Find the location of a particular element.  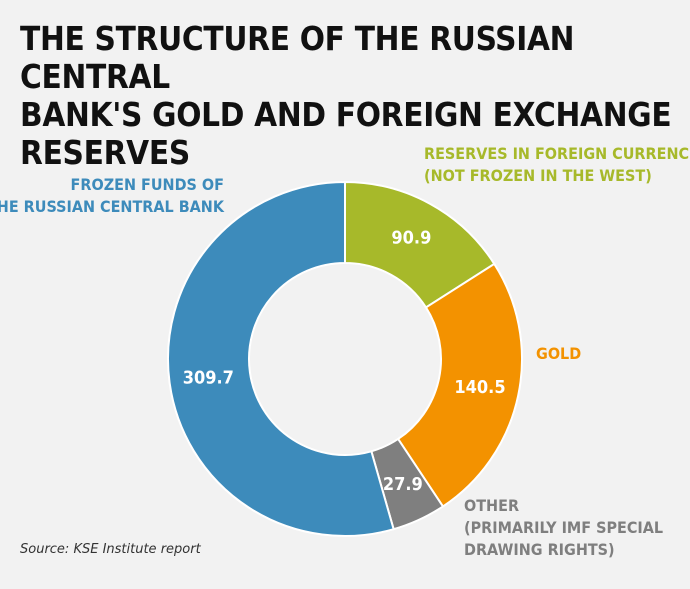

legend-label-other-line-2: (PRIMARILY IMF SPECIAL is located at coordinates (564, 527).